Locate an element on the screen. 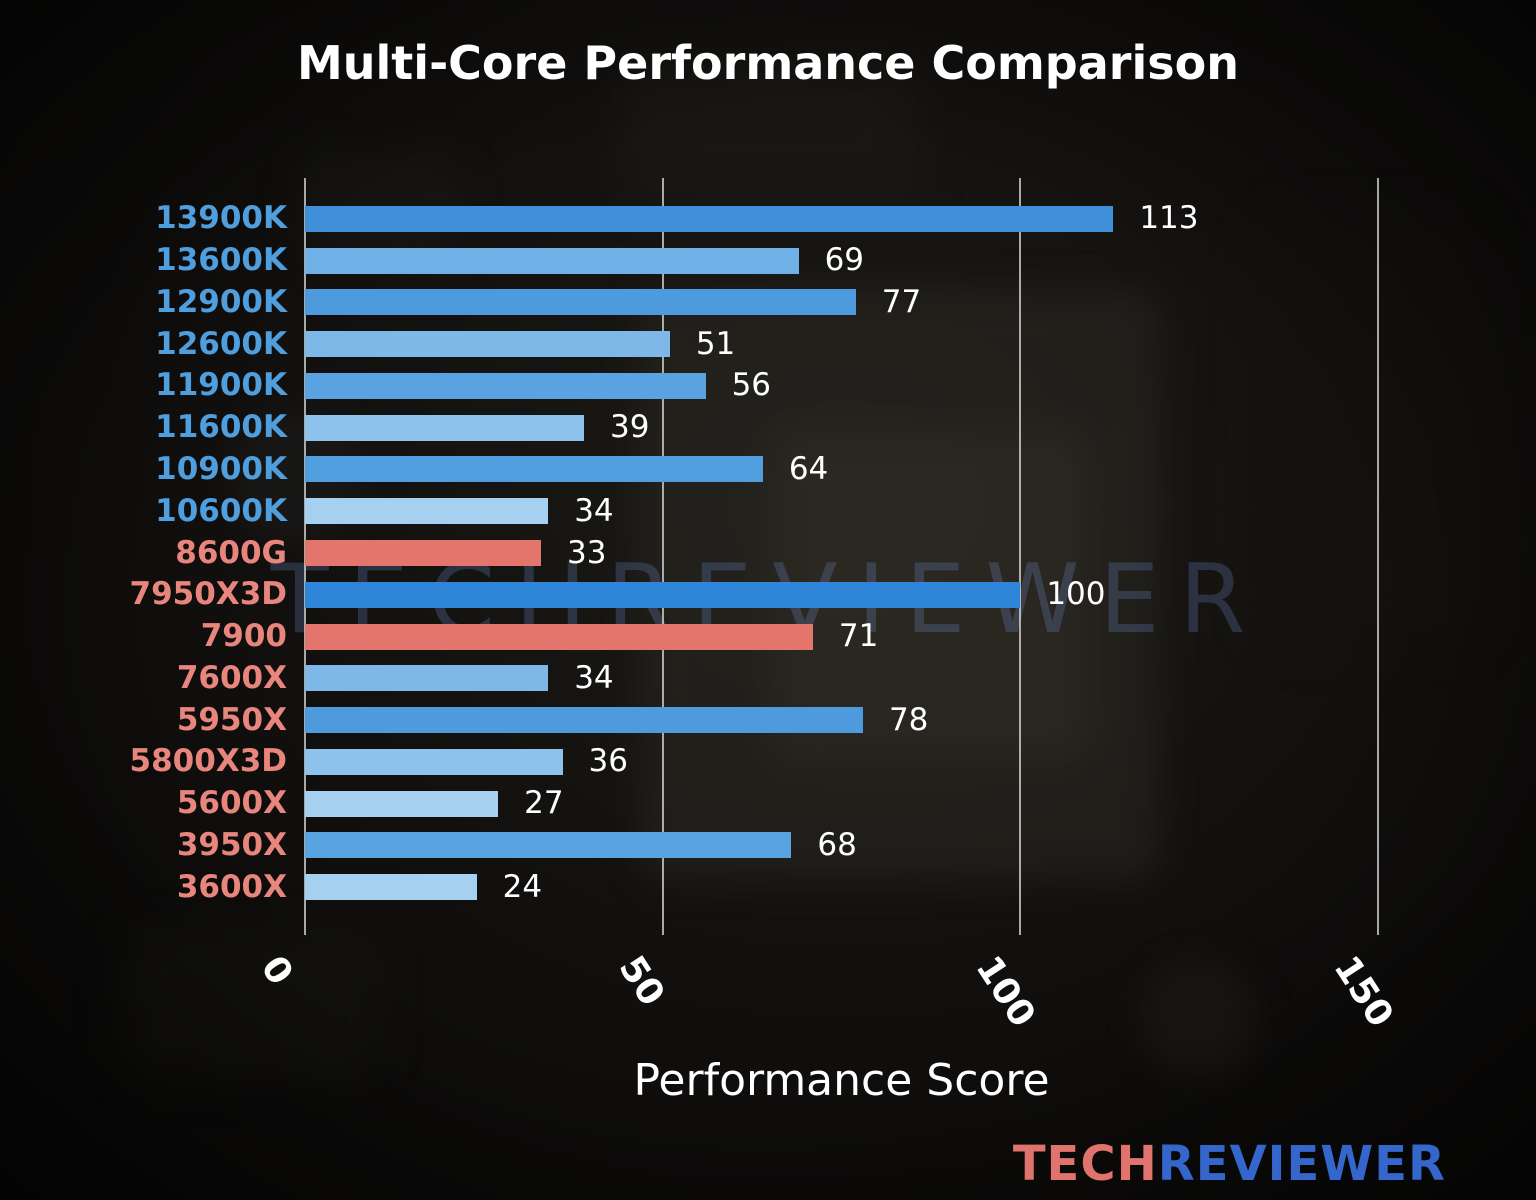 The image size is (1536, 1200). category-label: 5950X is located at coordinates (231, 719).